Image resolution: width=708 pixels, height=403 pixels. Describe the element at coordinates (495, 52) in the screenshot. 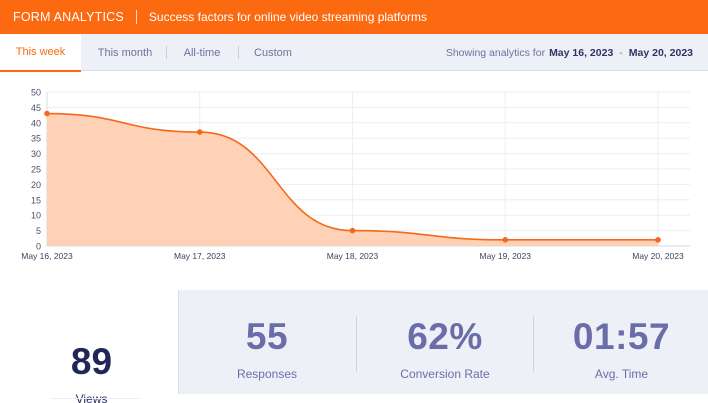

I see `range-prefix: Showing analytics for` at that location.